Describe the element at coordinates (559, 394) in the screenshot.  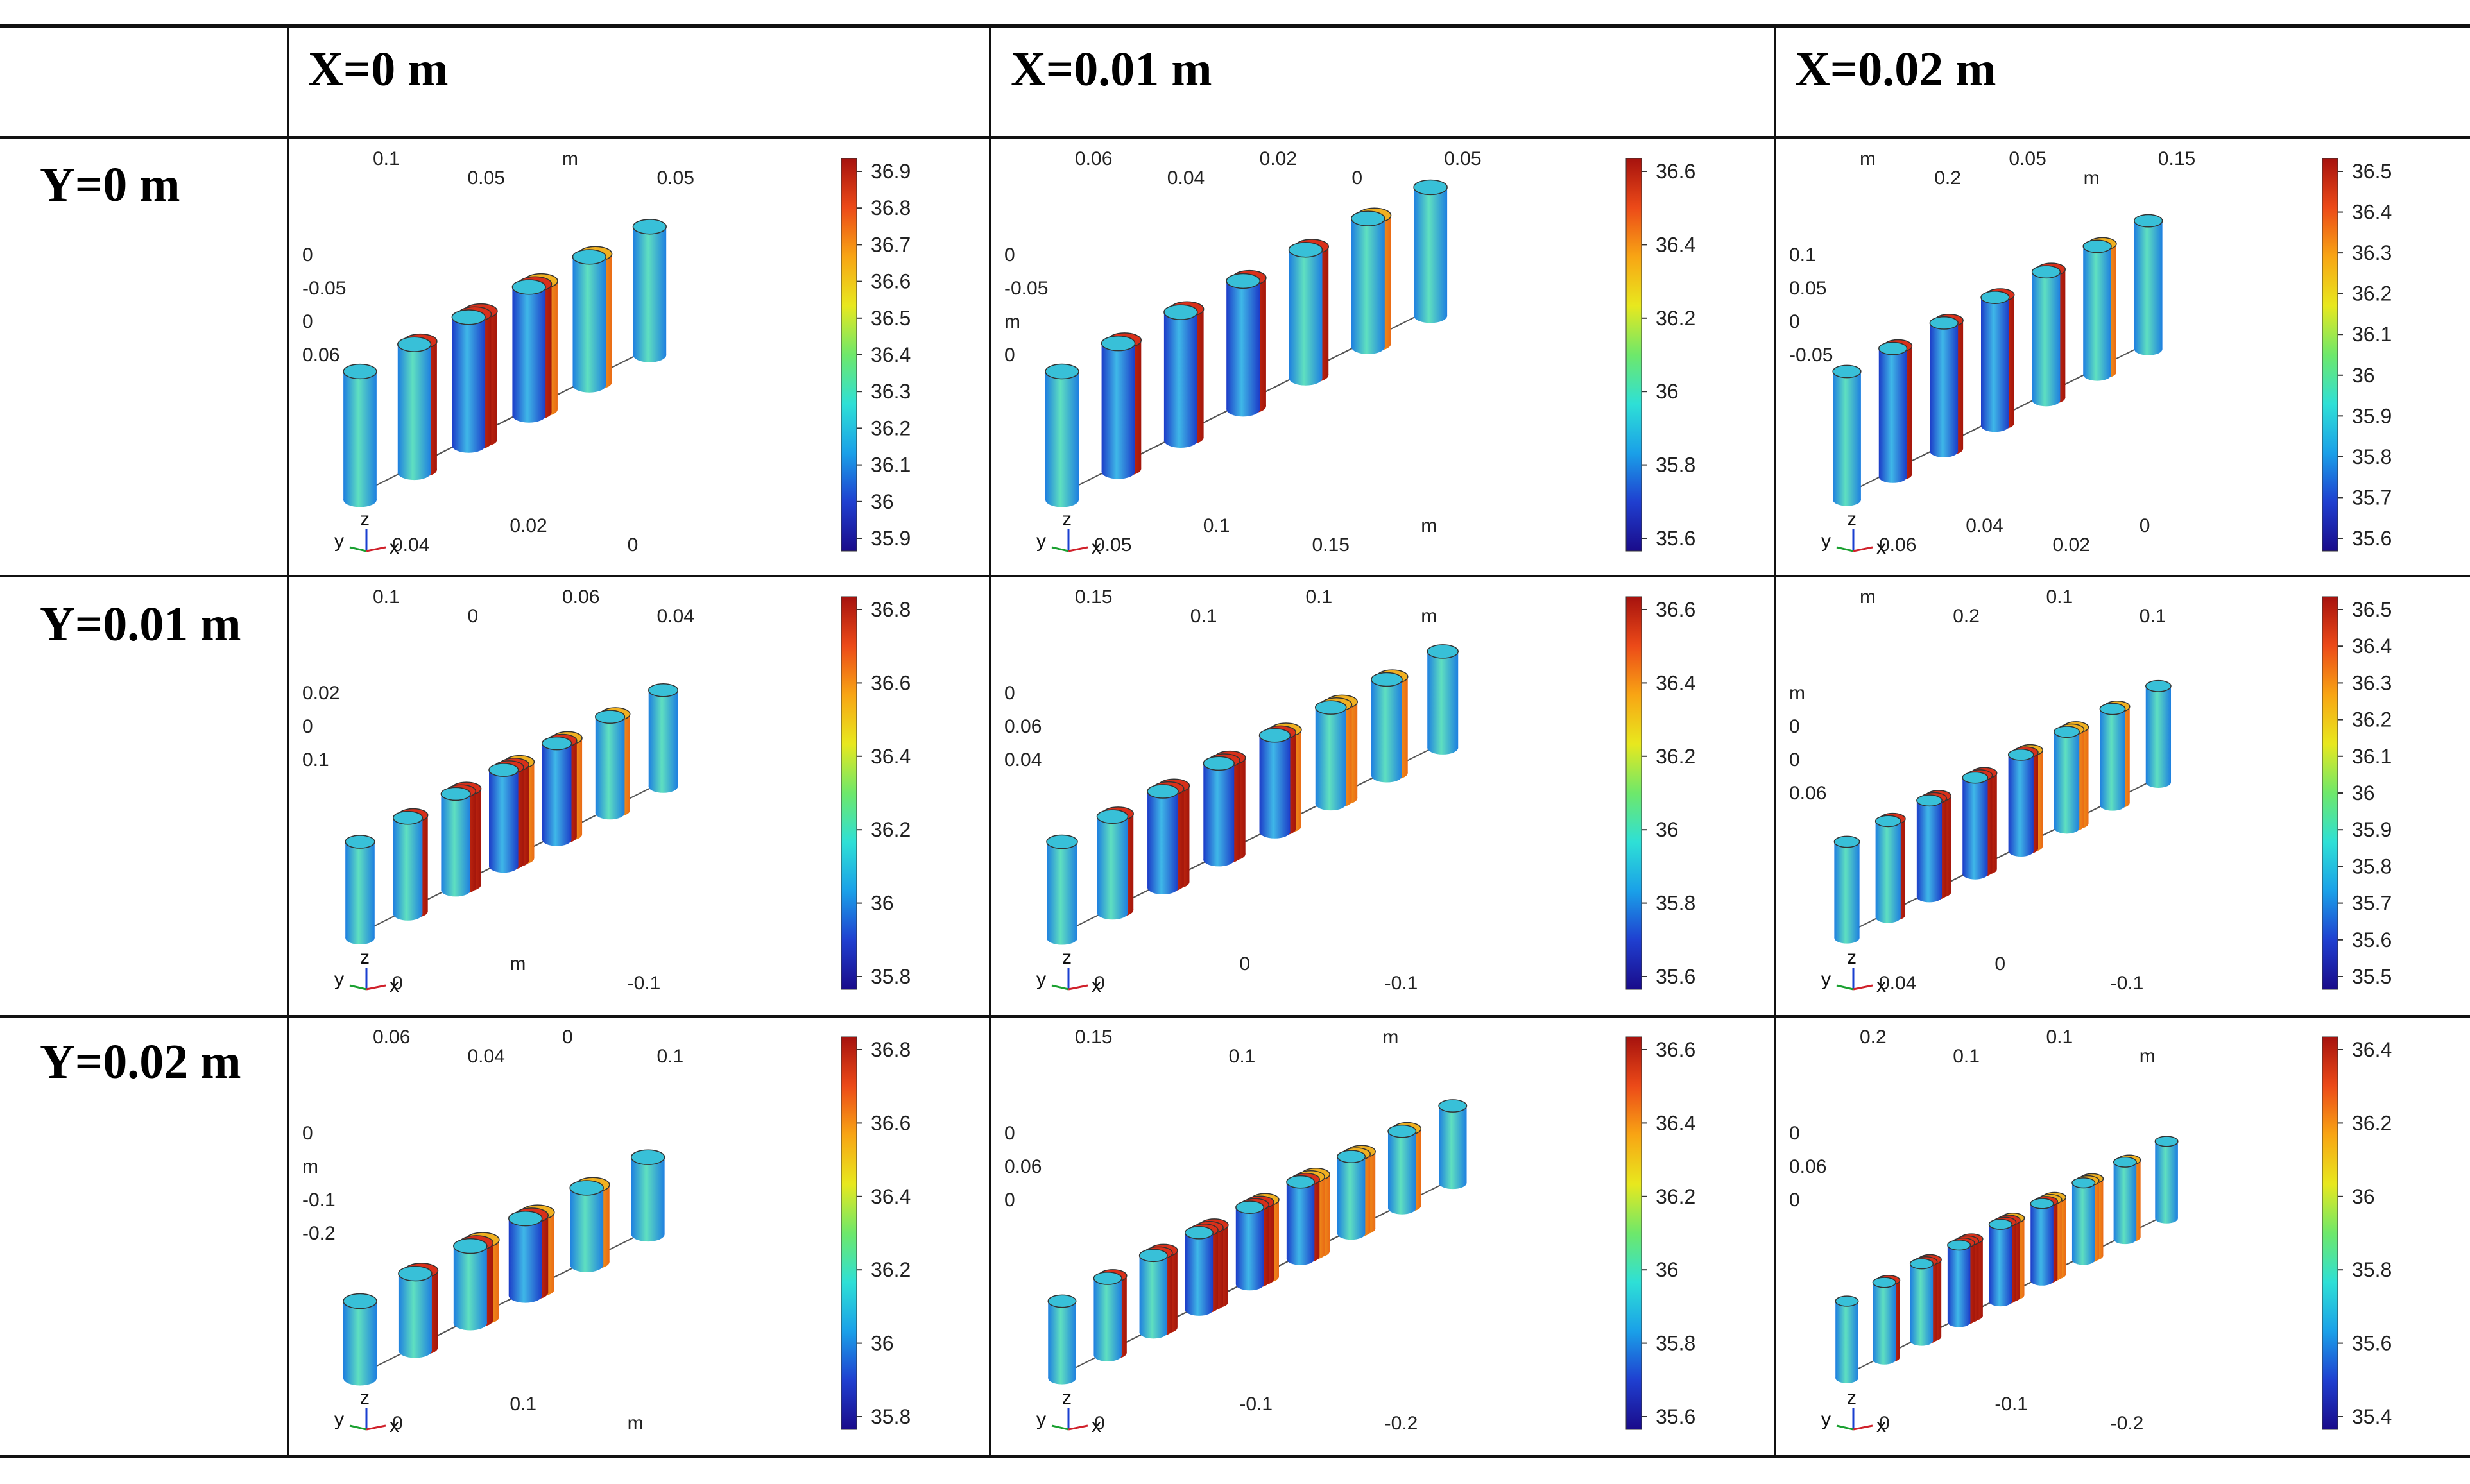
I see `pack-frame` at that location.